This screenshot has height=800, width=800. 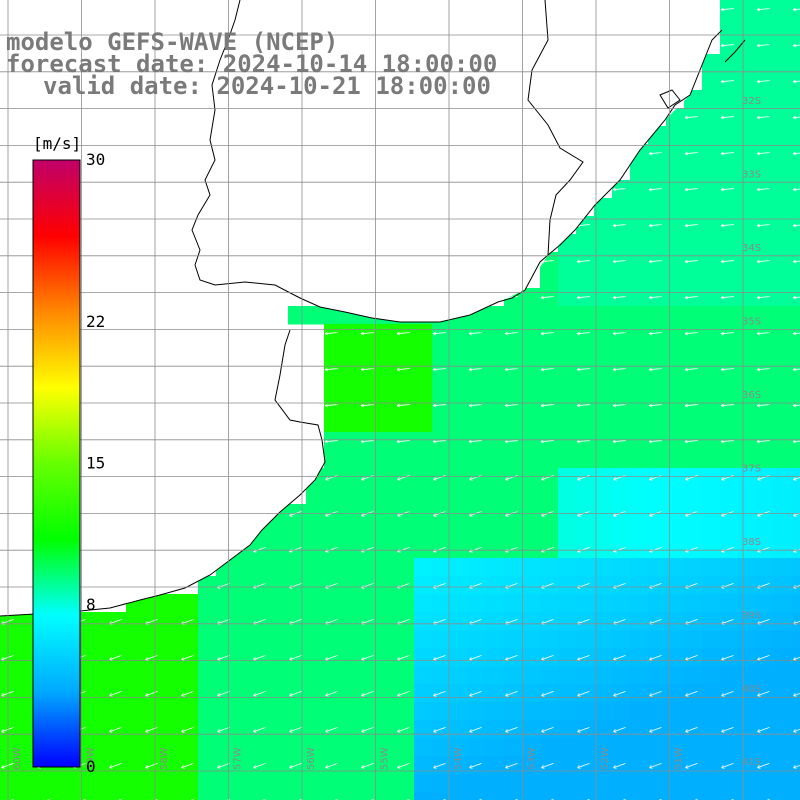 What do you see at coordinates (735, 51) in the screenshot?
I see `lagoon-outline` at bounding box center [735, 51].